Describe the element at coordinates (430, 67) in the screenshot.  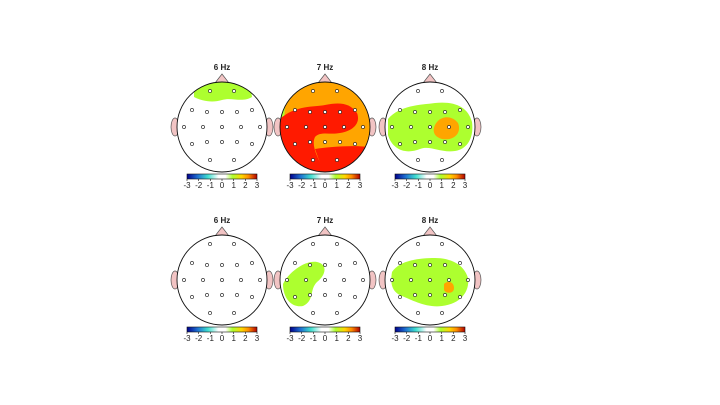
I see `panel-title: 8 Hz` at that location.